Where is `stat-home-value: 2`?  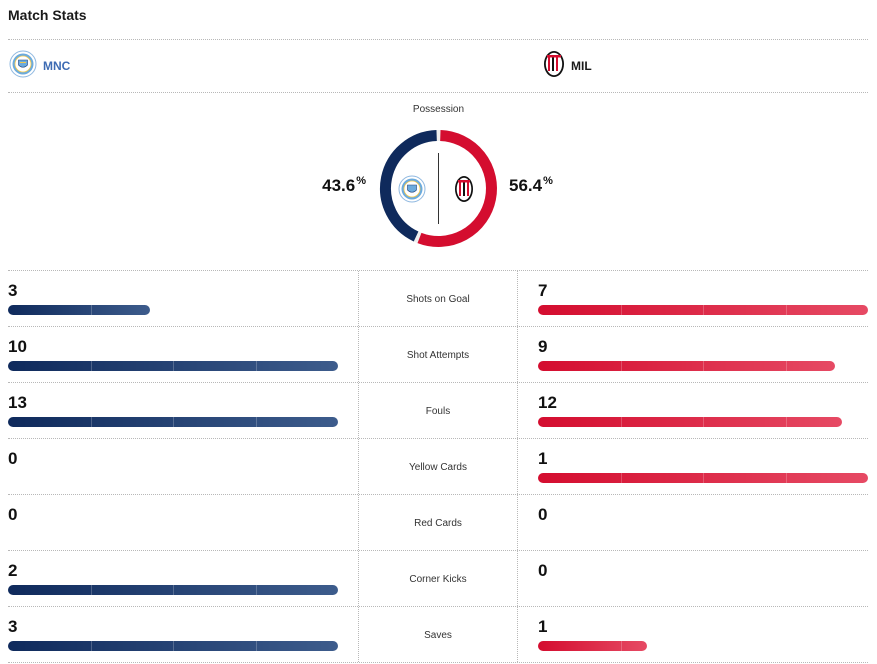 stat-home-value: 2 is located at coordinates (13, 570).